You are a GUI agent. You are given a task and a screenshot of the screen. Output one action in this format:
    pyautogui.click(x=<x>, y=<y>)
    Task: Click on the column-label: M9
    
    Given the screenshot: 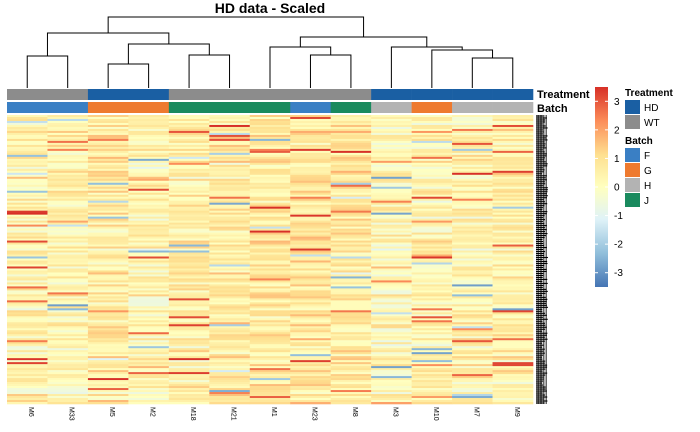 What is the action you would take?
    pyautogui.click(x=516, y=412)
    